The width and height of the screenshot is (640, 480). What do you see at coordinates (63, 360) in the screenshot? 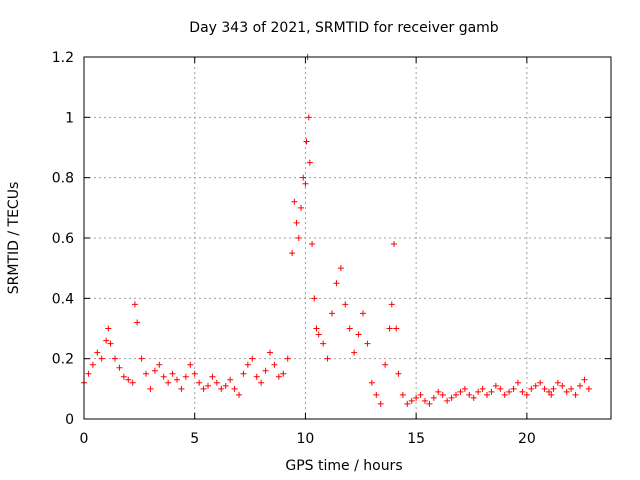
I see `y-tick-label: 0.2` at bounding box center [63, 360].